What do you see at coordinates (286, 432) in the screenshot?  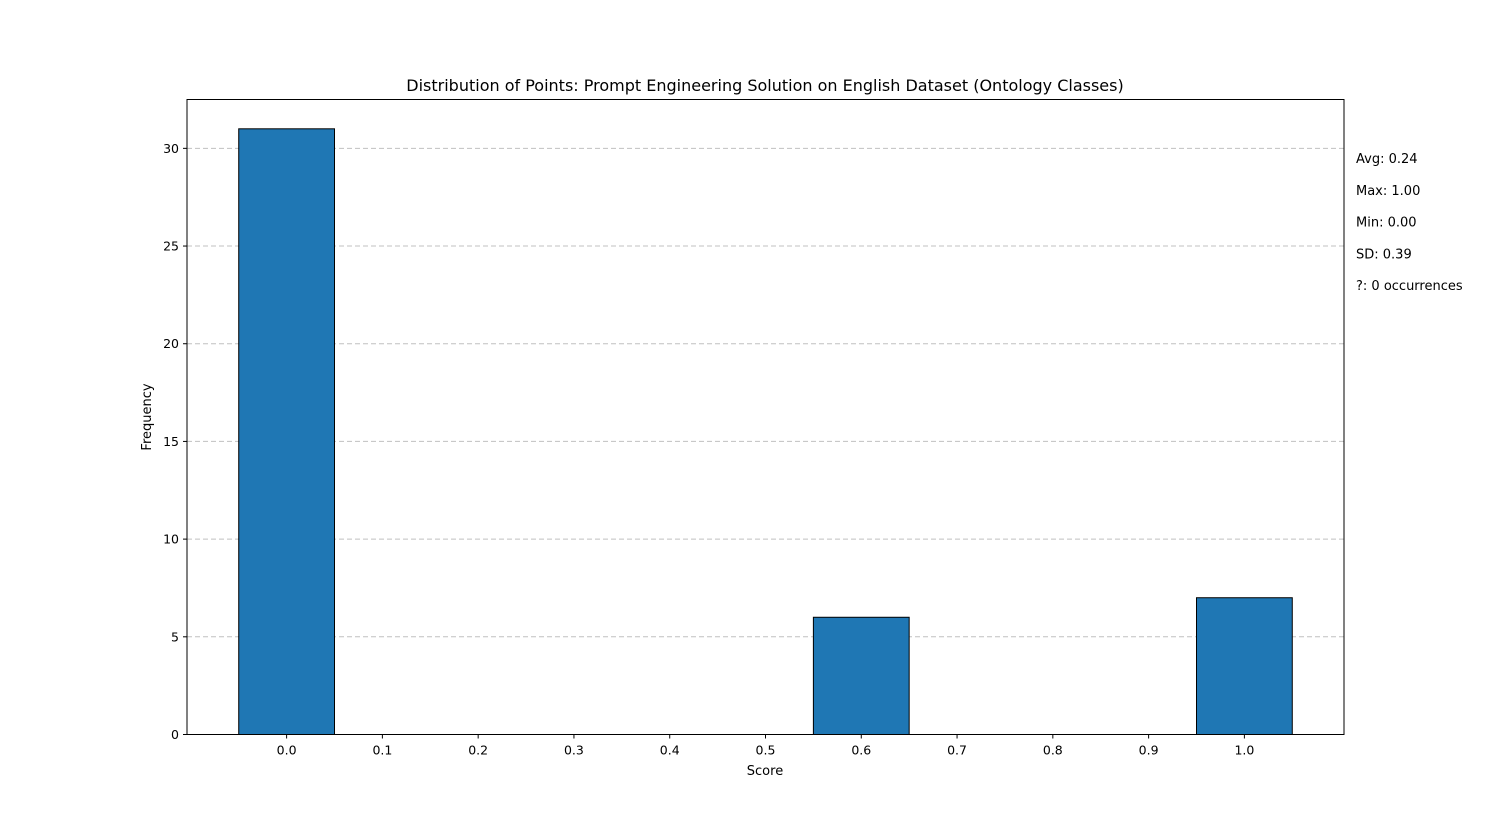 I see `bar-0.0` at bounding box center [286, 432].